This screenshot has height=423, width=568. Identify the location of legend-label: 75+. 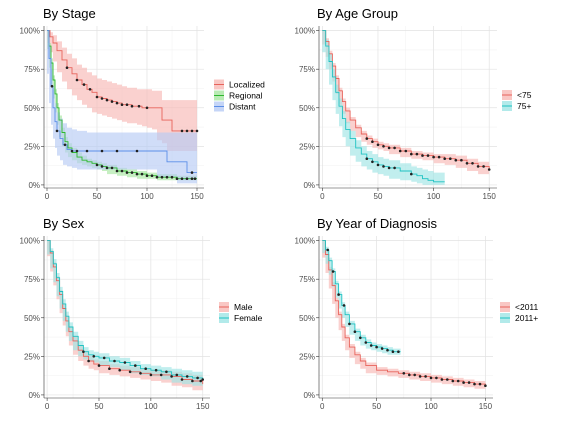
(524, 106).